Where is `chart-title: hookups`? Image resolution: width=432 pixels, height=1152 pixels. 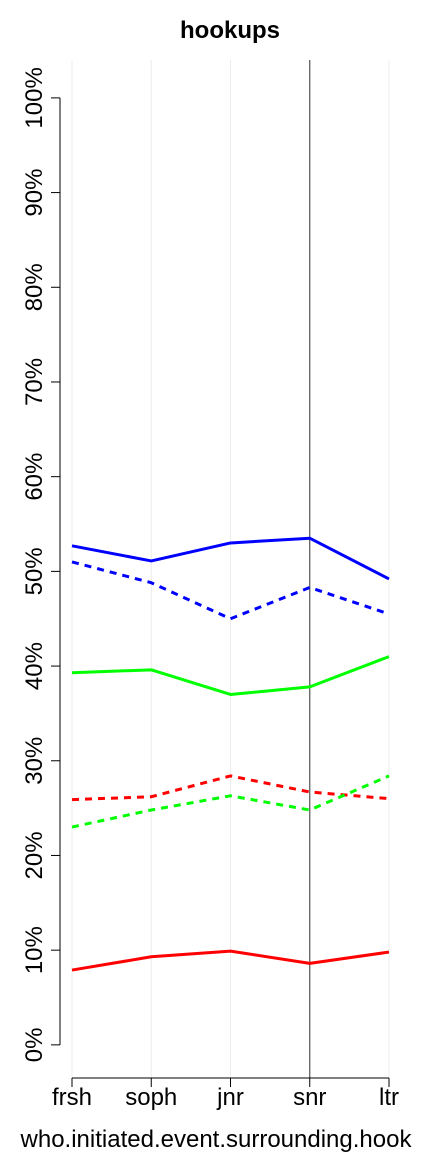 chart-title: hookups is located at coordinates (230, 30).